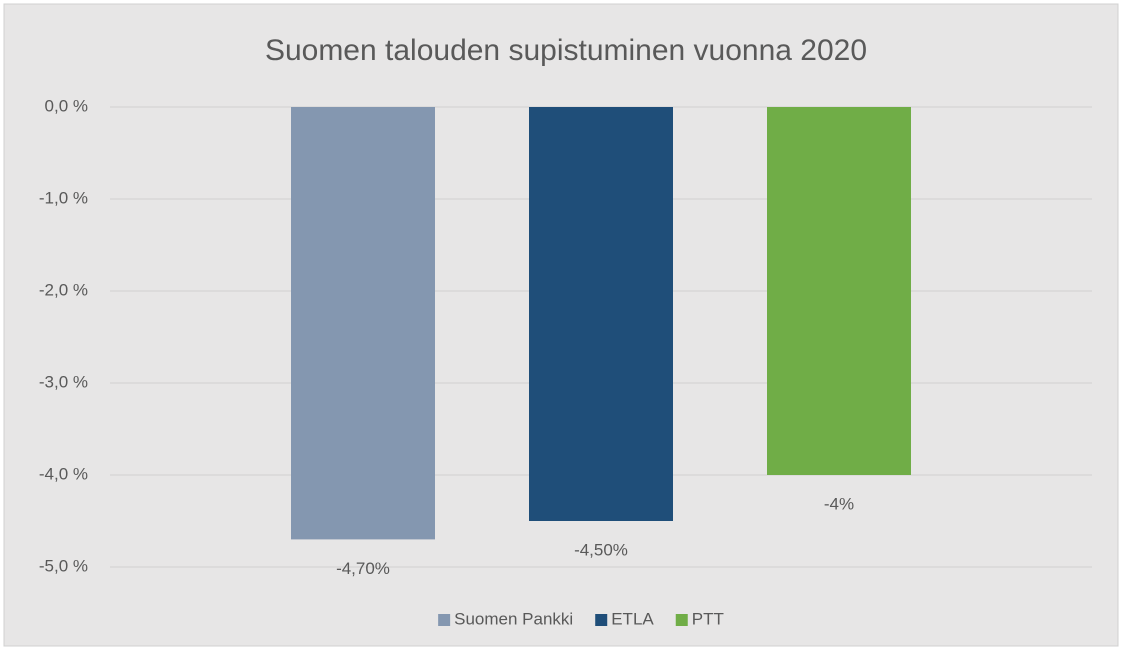 The width and height of the screenshot is (1122, 650). I want to click on y-tick-label: -1,0 %, so click(63, 197).